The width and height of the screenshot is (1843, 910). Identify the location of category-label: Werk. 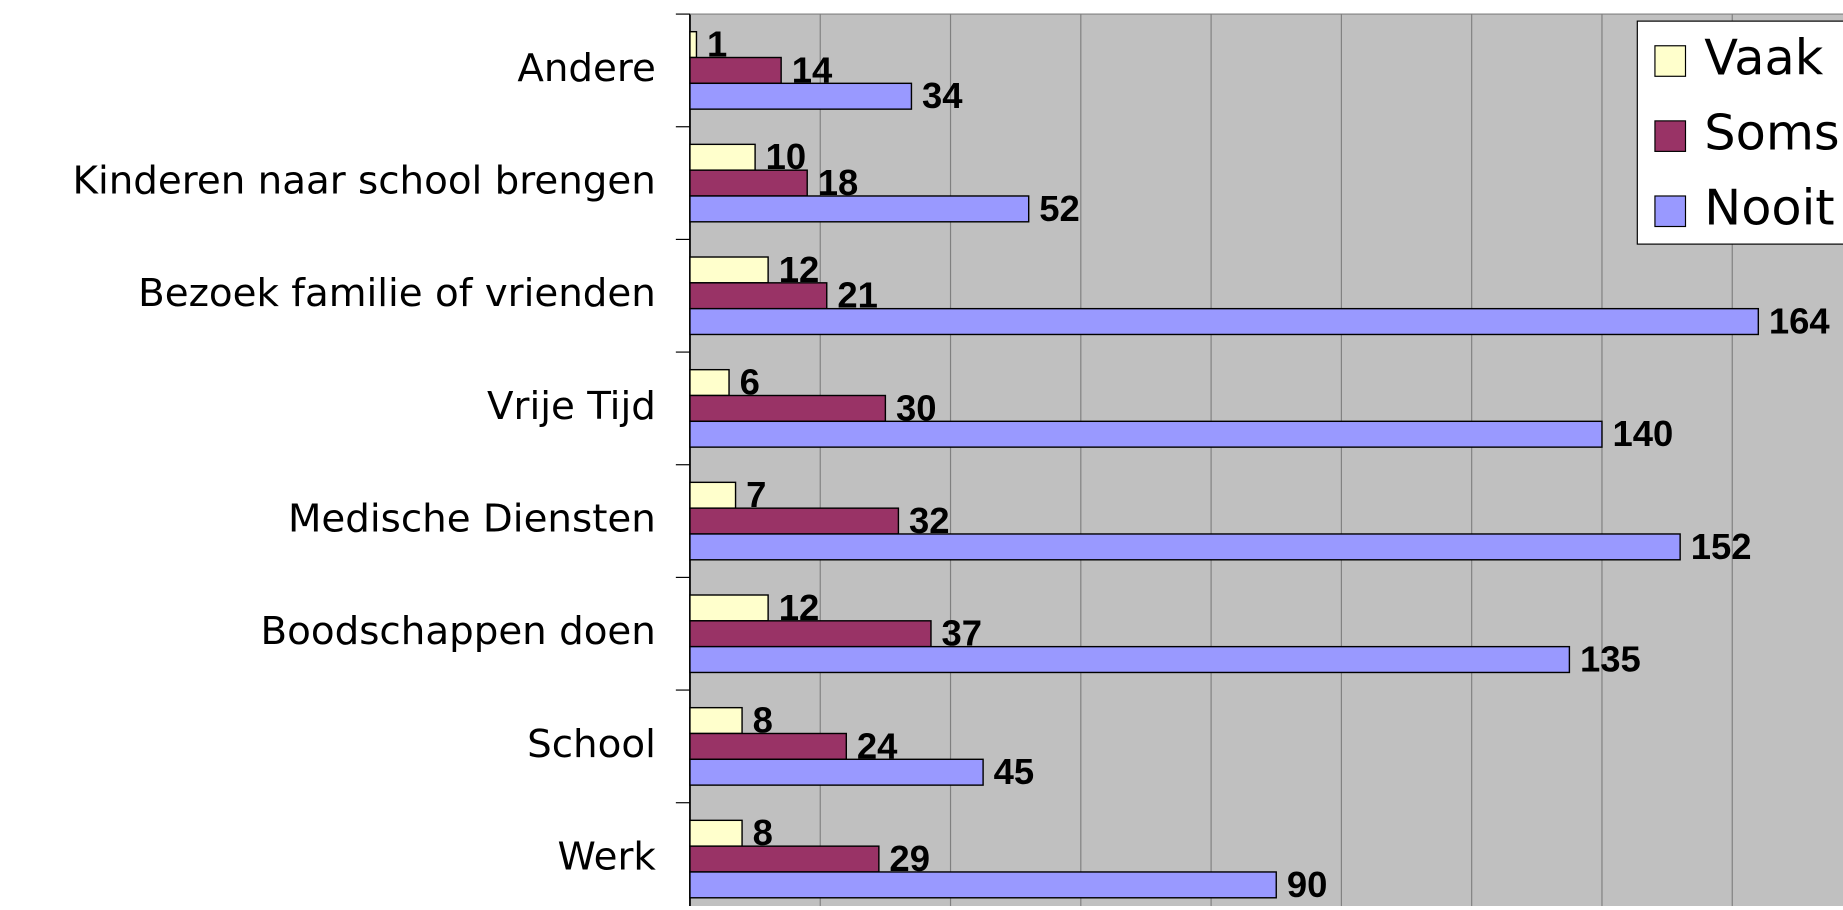
(607, 857).